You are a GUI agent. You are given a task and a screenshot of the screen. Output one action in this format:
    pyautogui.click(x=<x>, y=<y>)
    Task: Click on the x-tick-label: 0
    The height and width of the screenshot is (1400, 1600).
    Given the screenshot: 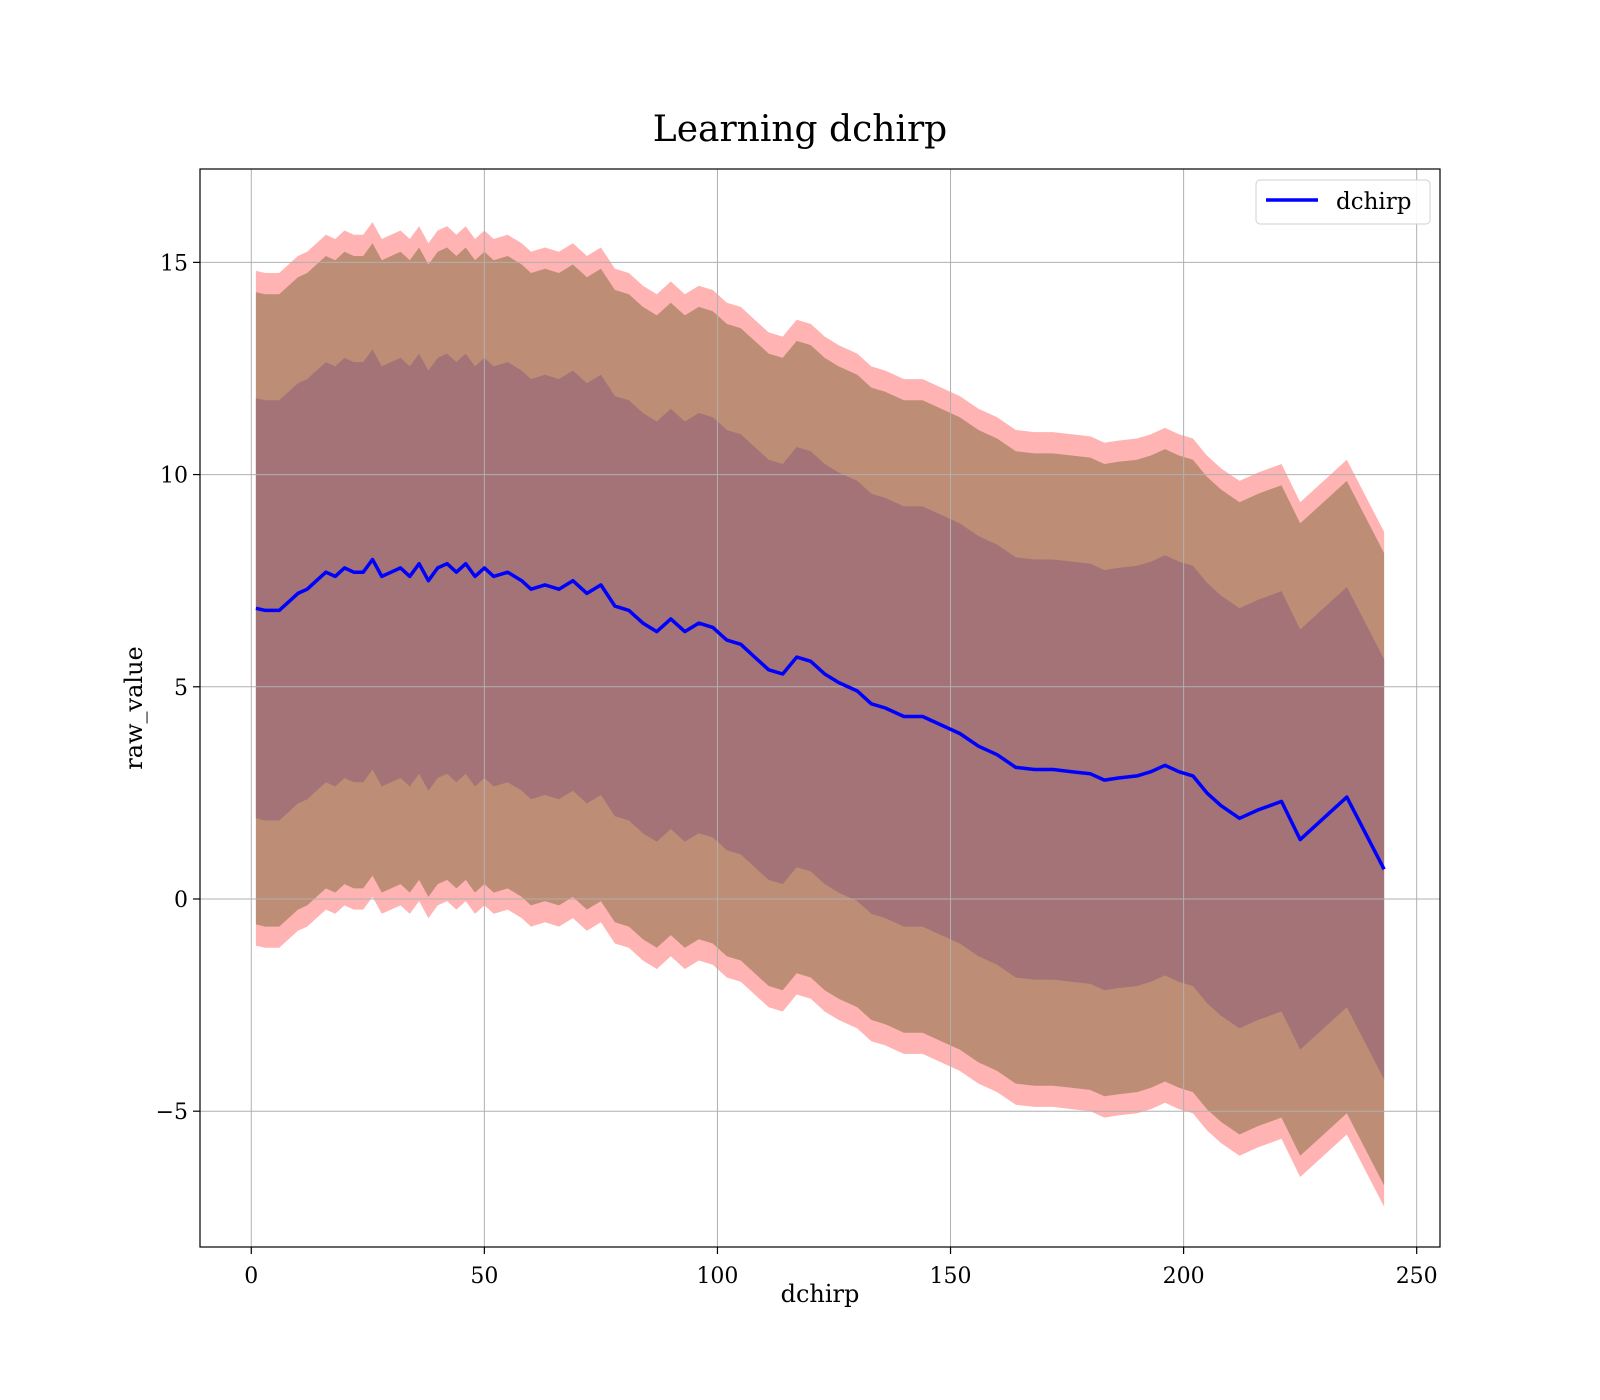 What is the action you would take?
    pyautogui.click(x=251, y=1276)
    